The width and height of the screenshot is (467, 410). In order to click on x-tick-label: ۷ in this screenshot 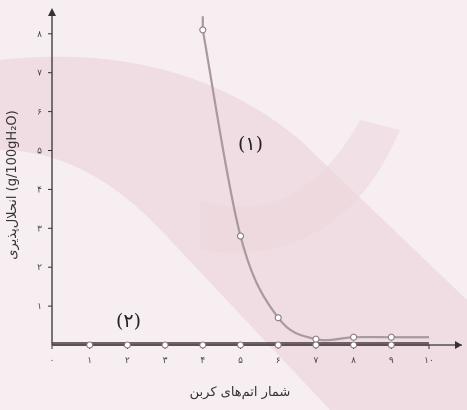, I will do `click(315, 361)`.